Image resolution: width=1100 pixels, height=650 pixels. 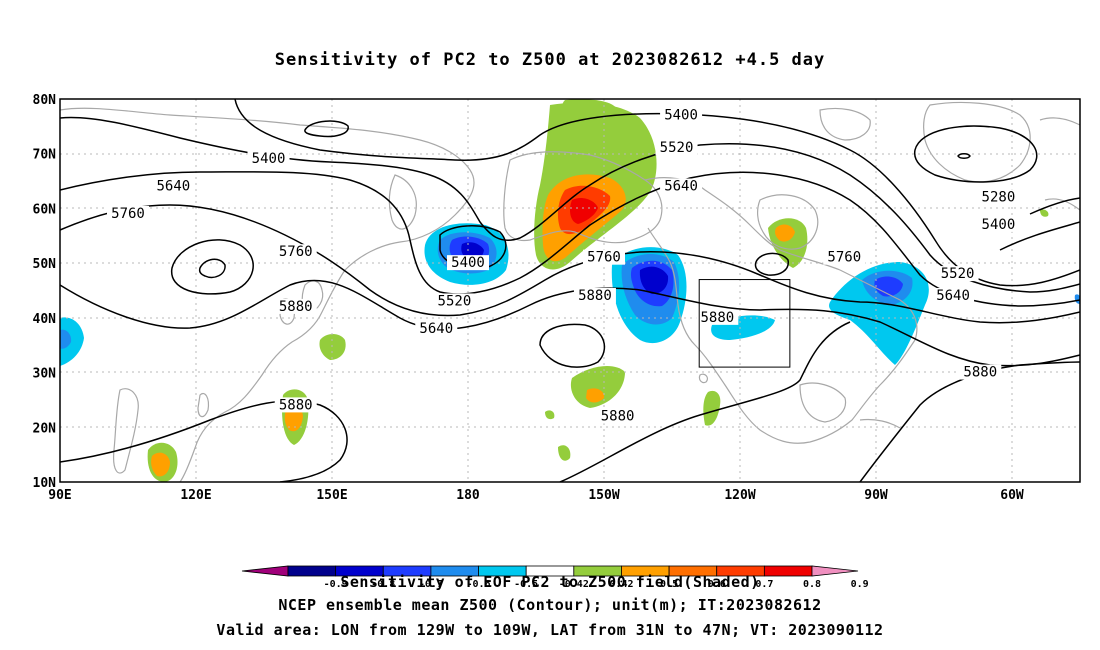 I want to click on lon-tick-label: 60W, so click(x=1012, y=495).